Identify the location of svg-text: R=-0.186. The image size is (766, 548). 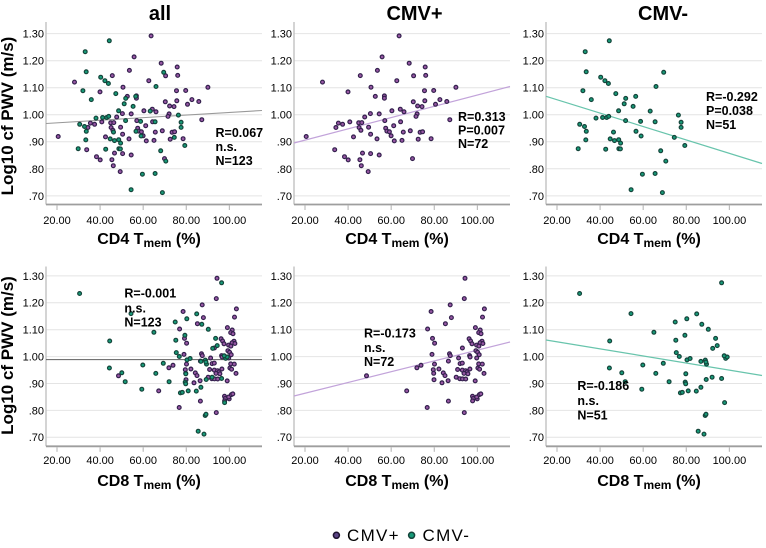
(603, 386).